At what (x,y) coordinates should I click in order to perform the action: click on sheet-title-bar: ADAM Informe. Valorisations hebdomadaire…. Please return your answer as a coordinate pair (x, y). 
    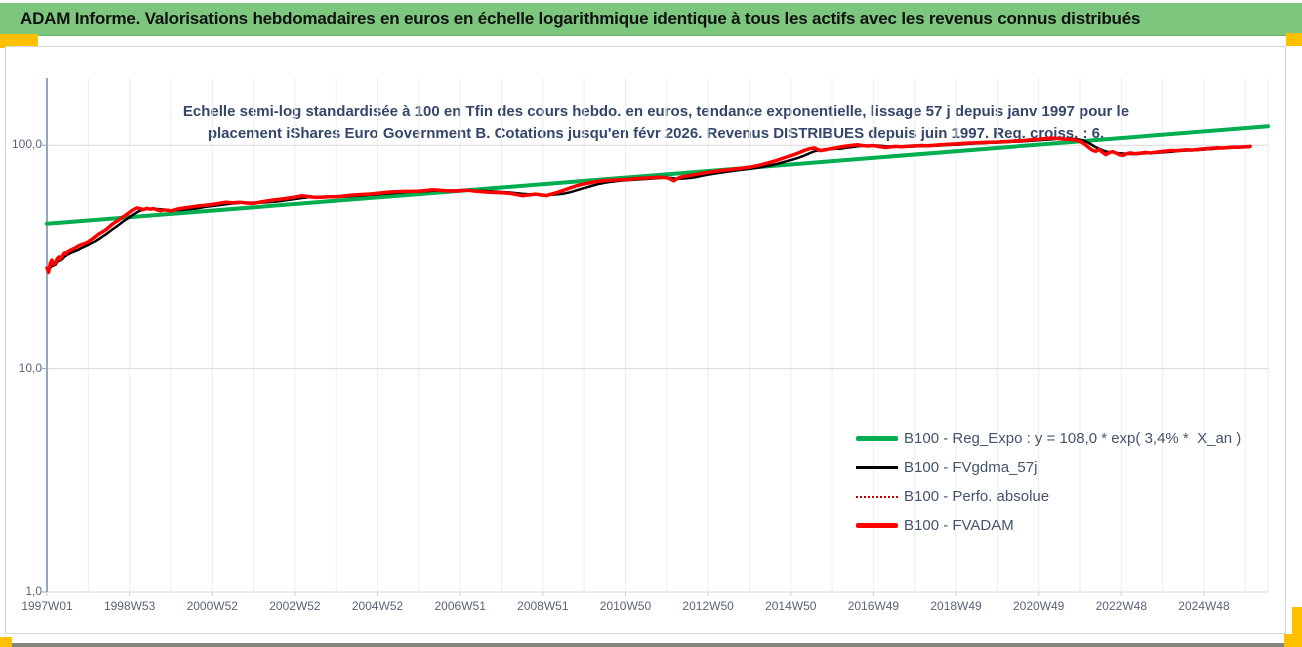
    Looking at the image, I should click on (651, 19).